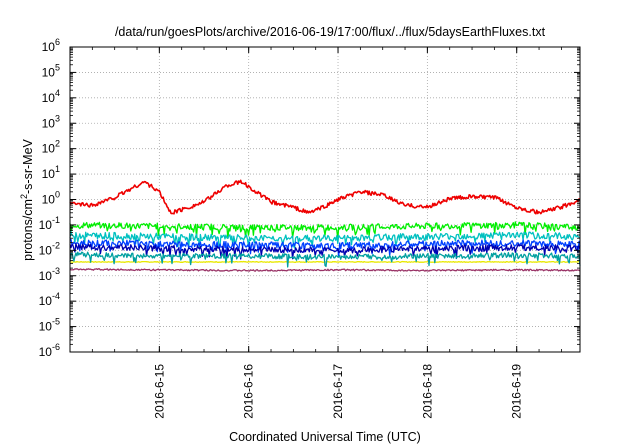  I want to click on x-axis-label: Coordinated Universal Time (UTC), so click(325, 437).